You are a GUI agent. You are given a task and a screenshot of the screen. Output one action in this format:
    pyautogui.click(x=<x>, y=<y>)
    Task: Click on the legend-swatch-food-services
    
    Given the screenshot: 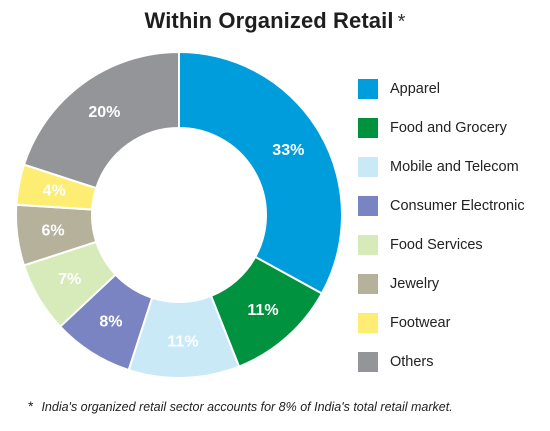 What is the action you would take?
    pyautogui.click(x=368, y=245)
    